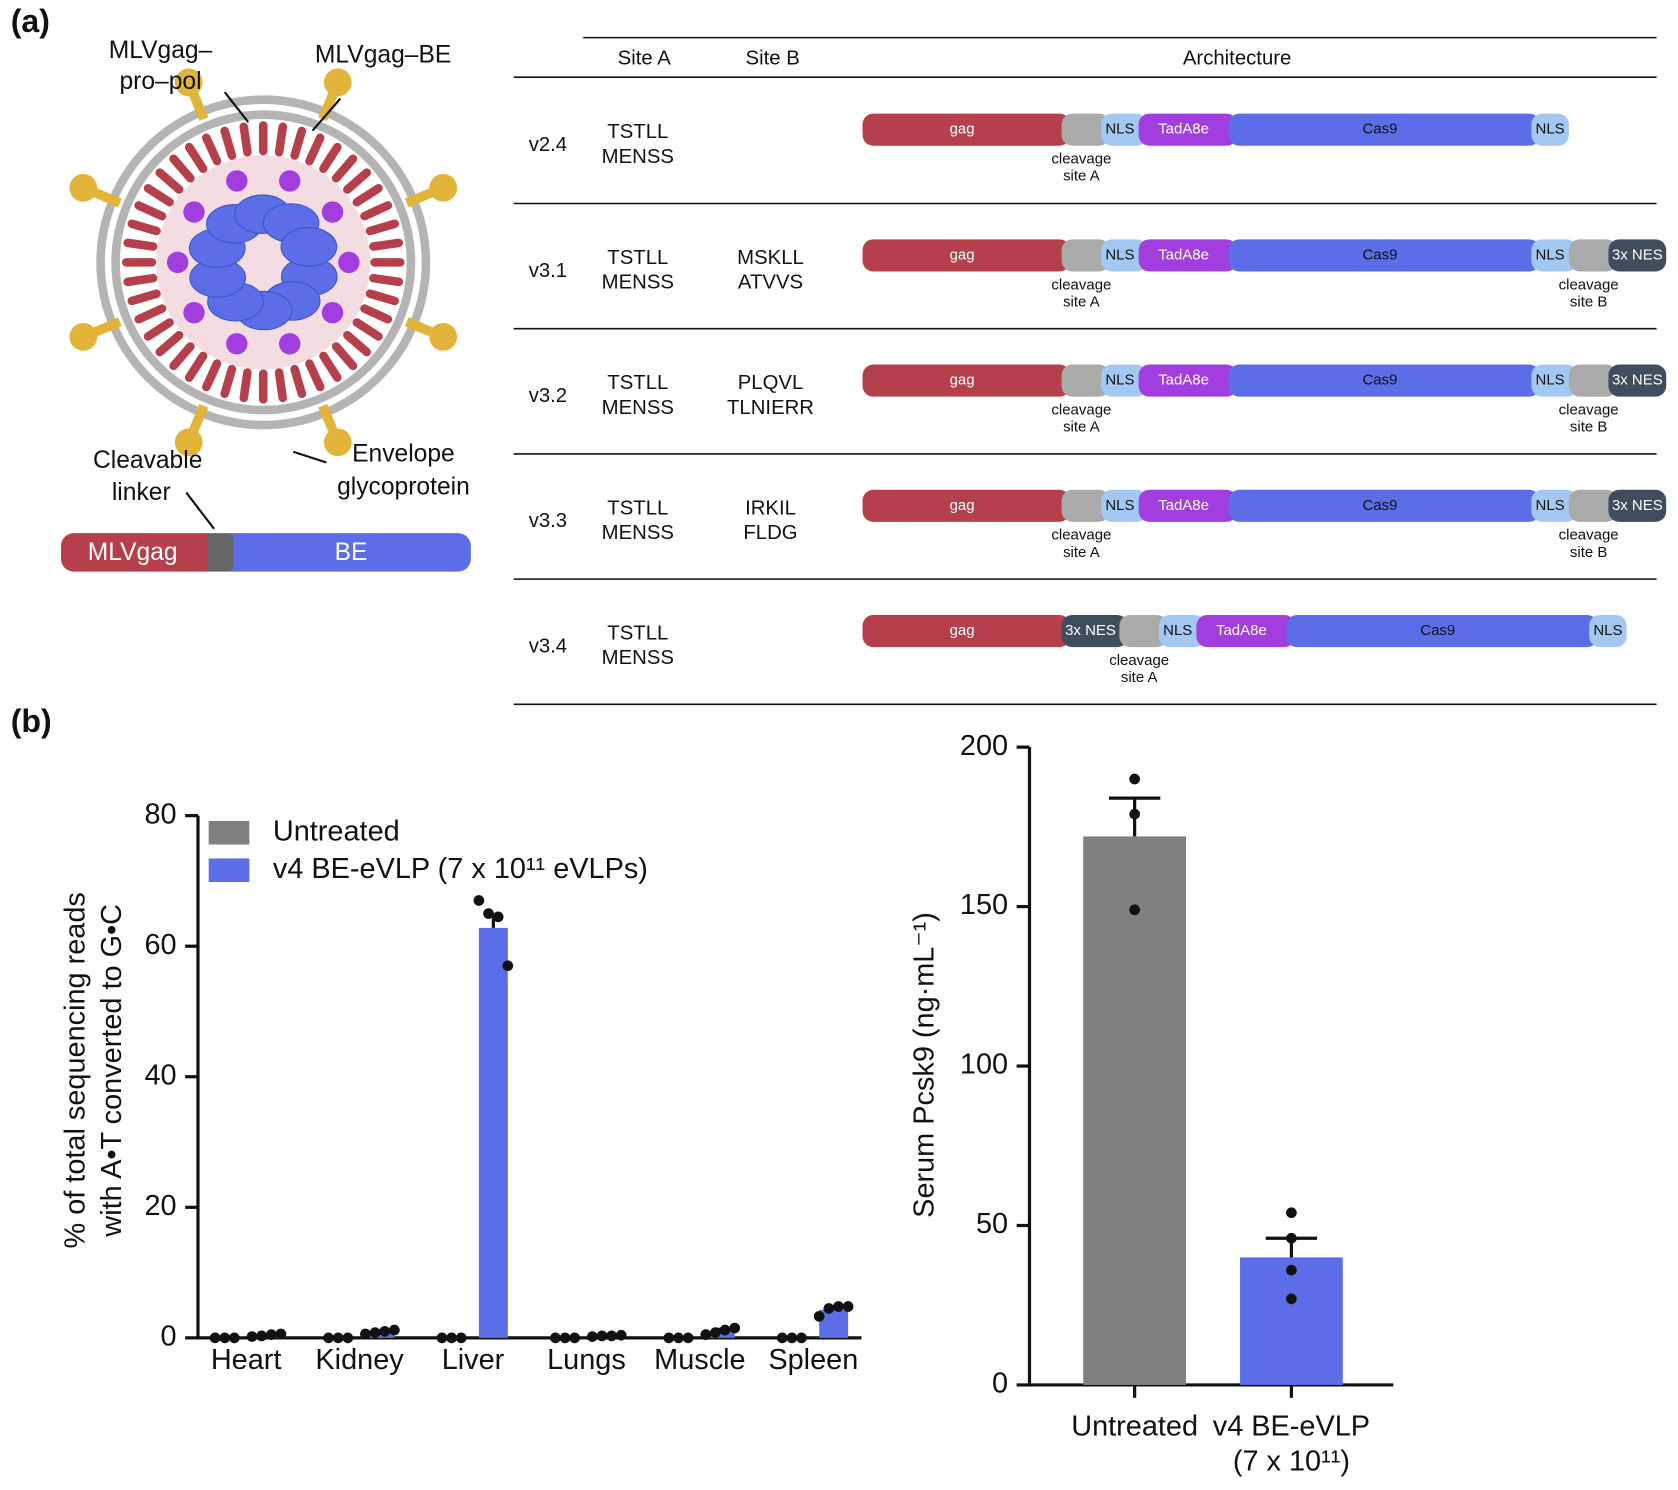 The image size is (1678, 1490). I want to click on domain-label: TadA8e, so click(1183, 505).